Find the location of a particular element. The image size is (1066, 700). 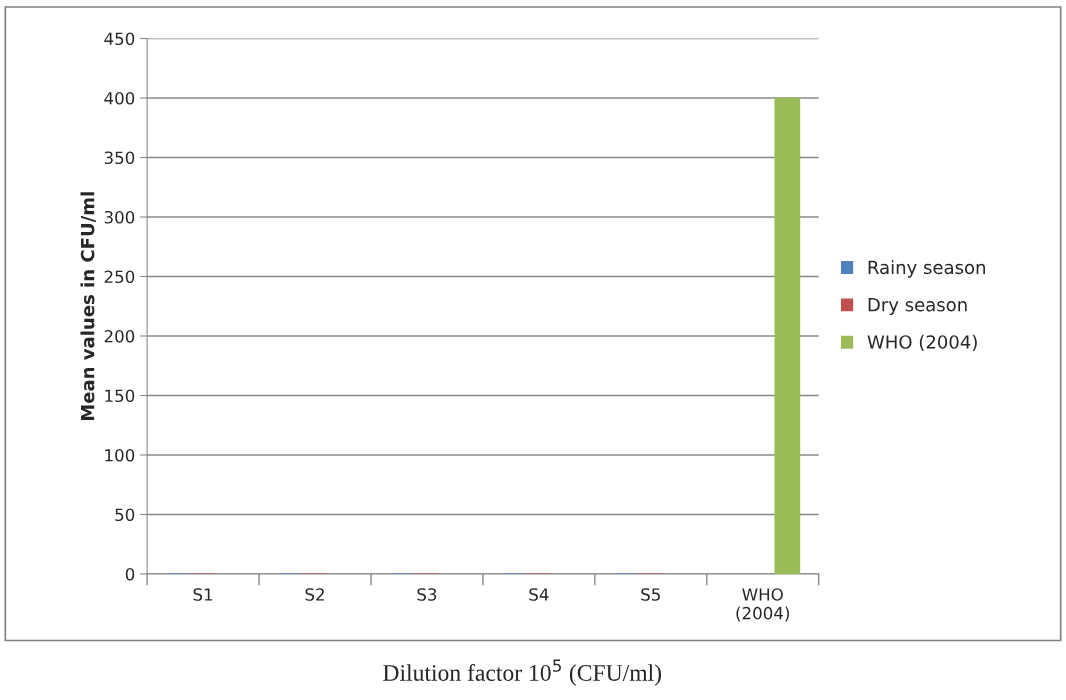

x-tick-label: S2 is located at coordinates (314, 594).